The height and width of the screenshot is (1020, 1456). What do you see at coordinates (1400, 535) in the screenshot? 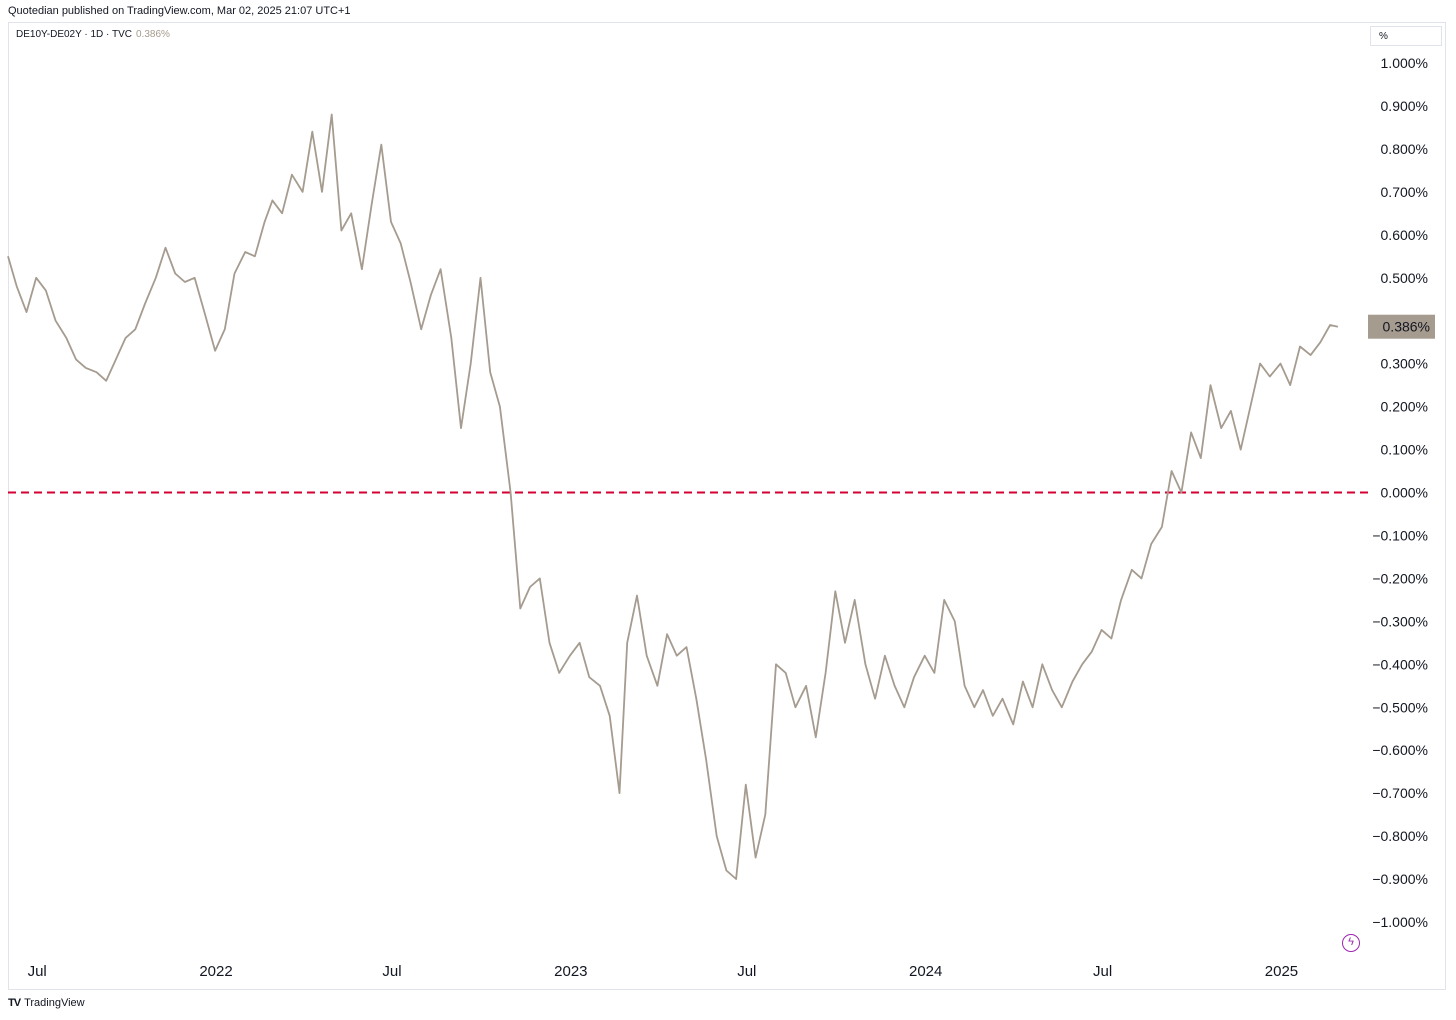
I see `y-tick-label: −0.100%` at bounding box center [1400, 535].